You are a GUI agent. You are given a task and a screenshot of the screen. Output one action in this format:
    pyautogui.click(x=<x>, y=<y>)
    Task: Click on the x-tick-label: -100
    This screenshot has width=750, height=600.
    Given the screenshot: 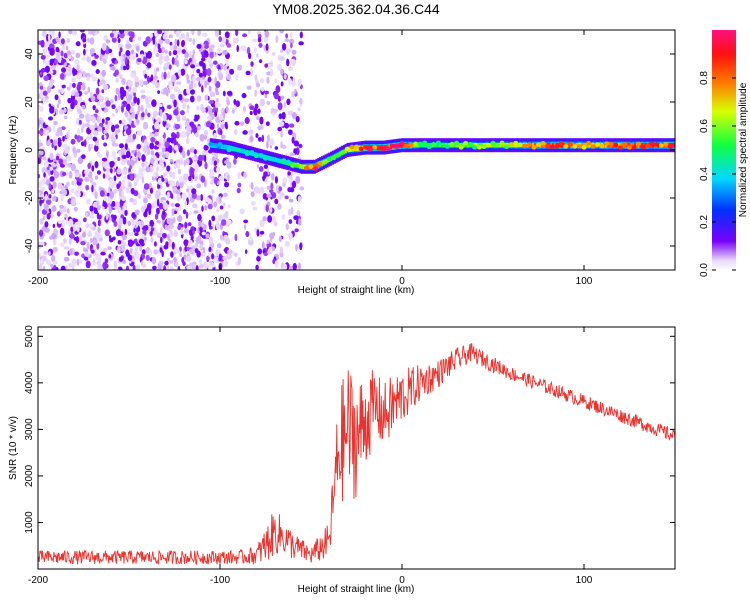 What is the action you would take?
    pyautogui.click(x=220, y=281)
    